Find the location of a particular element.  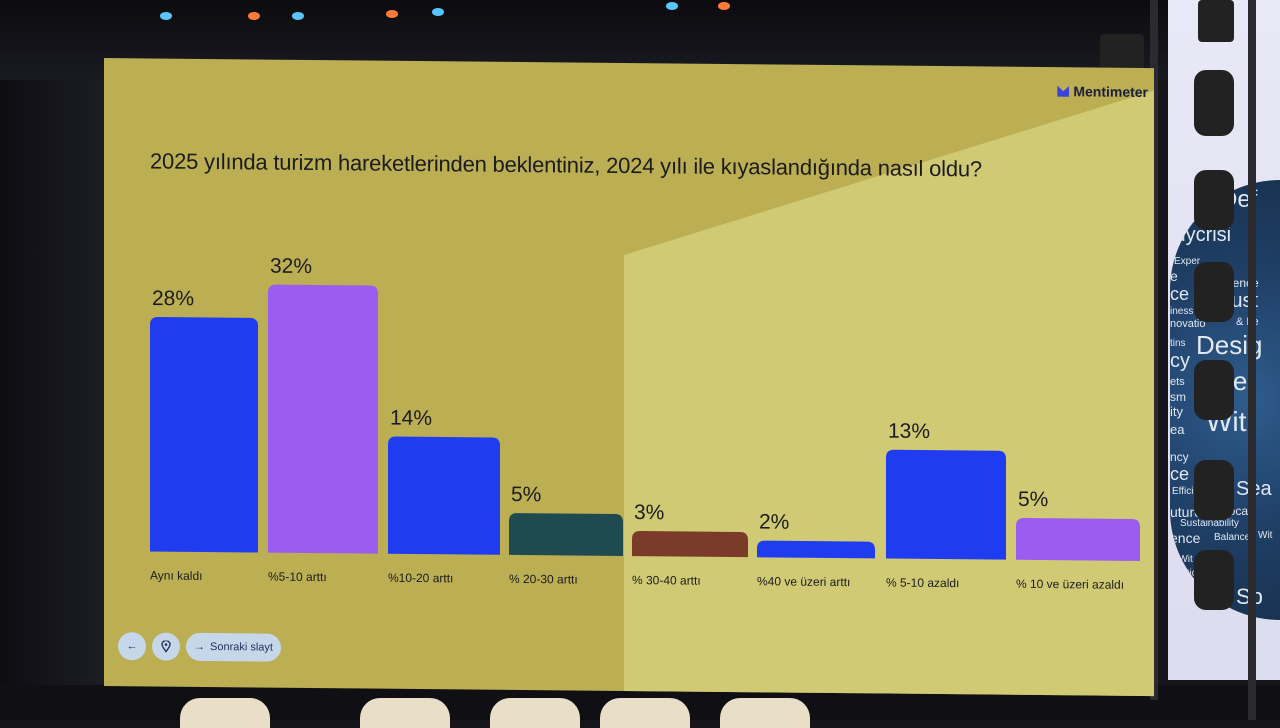

poster-word: ncy is located at coordinates (1179, 457).